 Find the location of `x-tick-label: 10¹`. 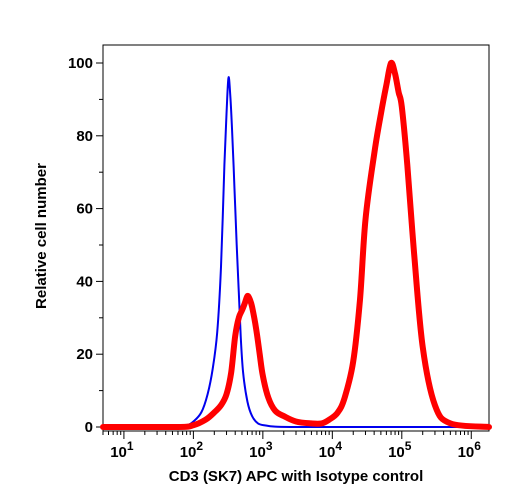

x-tick-label: 10¹ is located at coordinates (122, 450).